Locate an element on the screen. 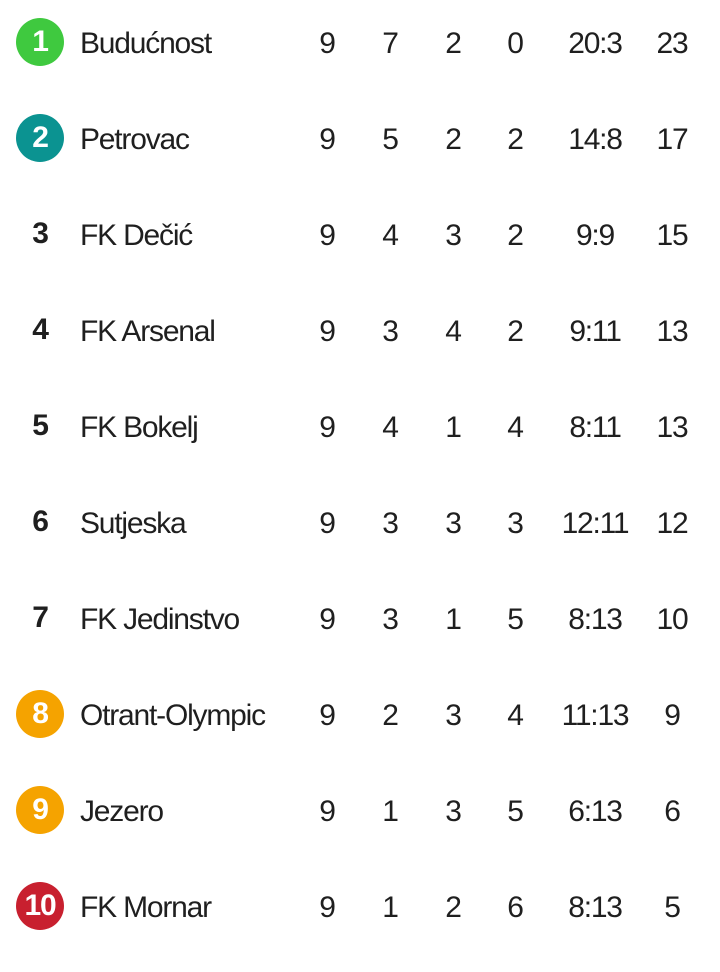  goals-value: 8:11 is located at coordinates (595, 427).